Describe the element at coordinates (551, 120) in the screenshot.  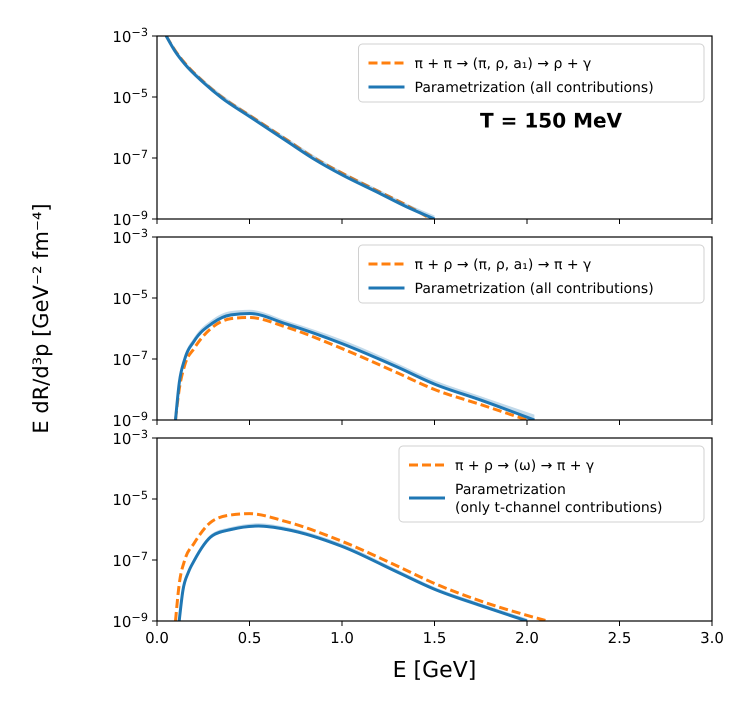
I see `annotation: T = 150 MeV` at that location.